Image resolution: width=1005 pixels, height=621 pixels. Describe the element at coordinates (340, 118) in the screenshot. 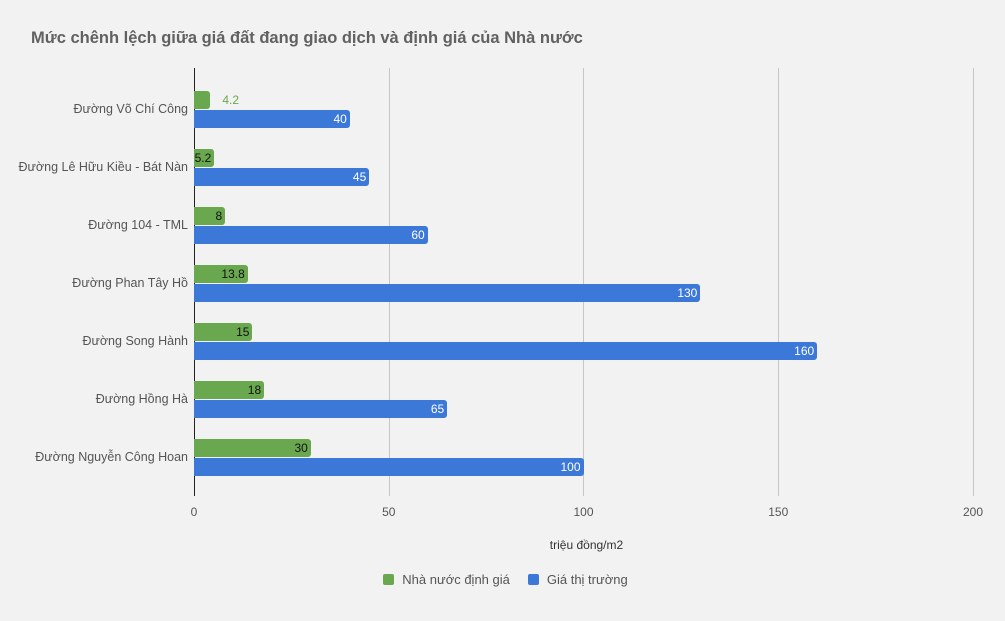

I see `data-label: 40` at that location.